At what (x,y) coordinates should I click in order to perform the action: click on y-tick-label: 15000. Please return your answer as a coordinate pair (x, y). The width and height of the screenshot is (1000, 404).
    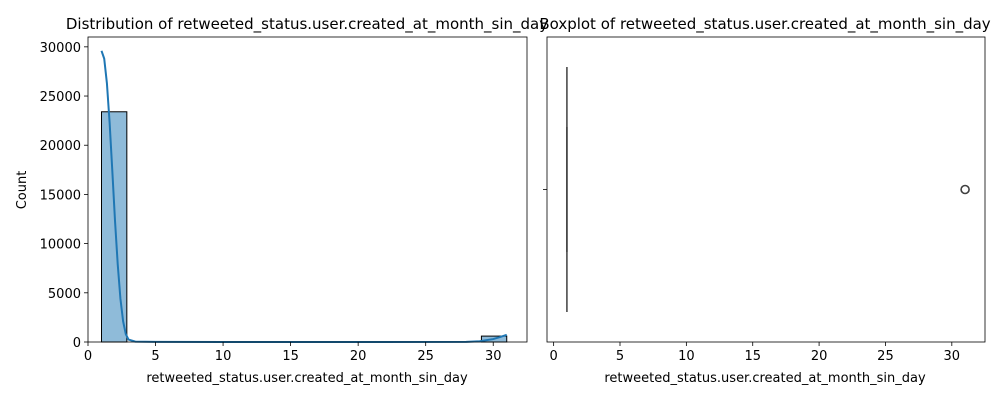
    Looking at the image, I should click on (60, 195).